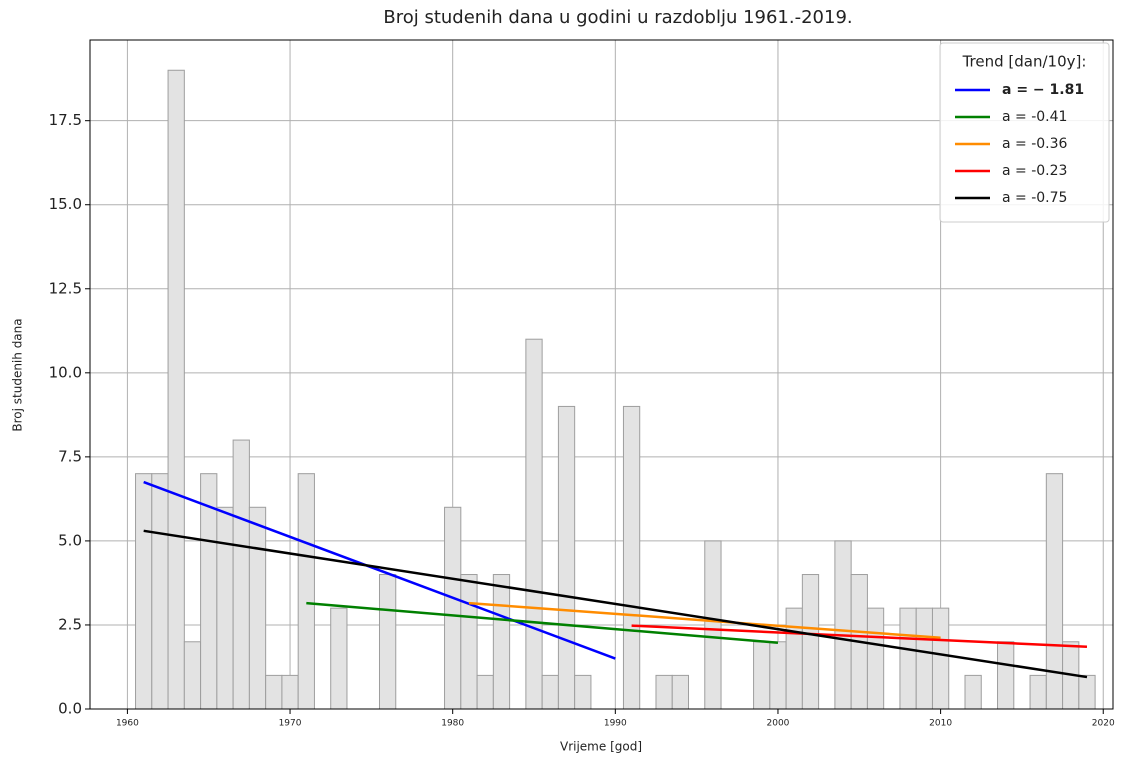 This screenshot has height=760, width=1142. What do you see at coordinates (127, 724) in the screenshot?
I see `x-tick-label: 1960` at bounding box center [127, 724].